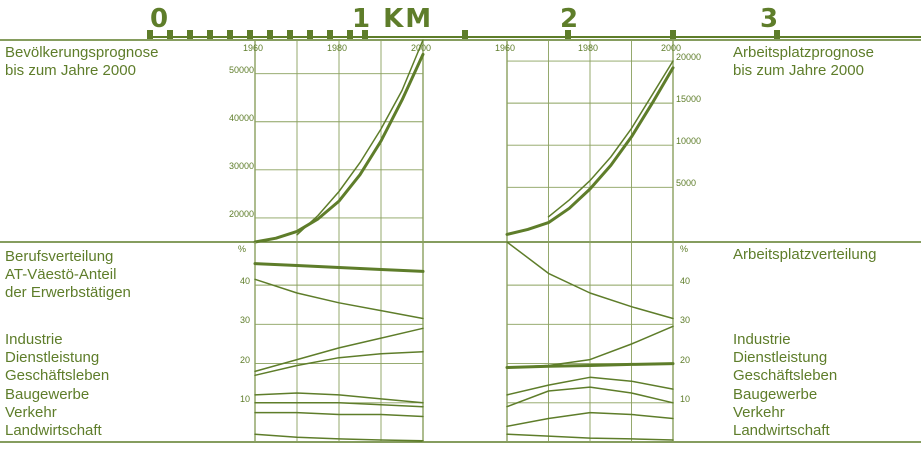 The image size is (921, 451). Describe the element at coordinates (569, 19) in the screenshot. I see `scale-label-2: 2` at that location.